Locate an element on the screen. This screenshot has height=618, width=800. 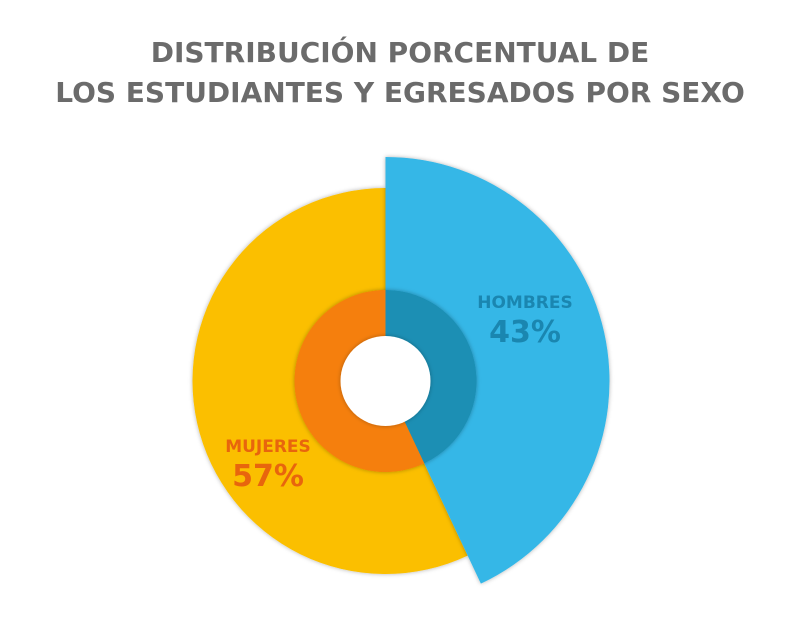
slice-value-mujeres: 57% is located at coordinates (268, 476).